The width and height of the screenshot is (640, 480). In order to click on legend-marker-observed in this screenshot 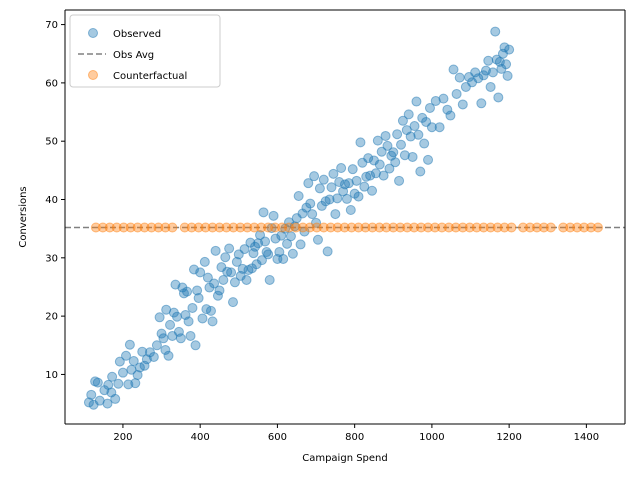, I will do `click(93, 33)`.